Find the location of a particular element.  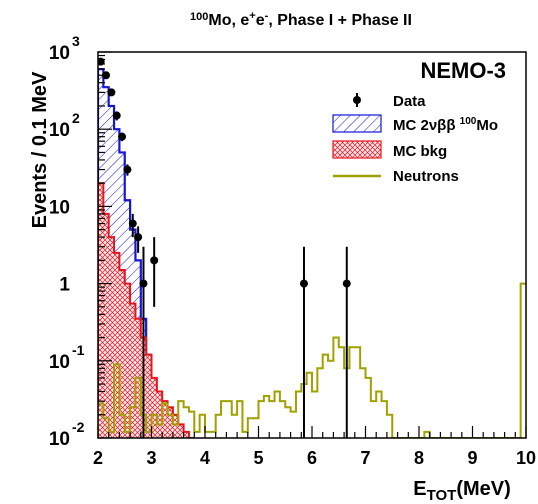

legend-mc2nu-swatch is located at coordinates (357, 123).